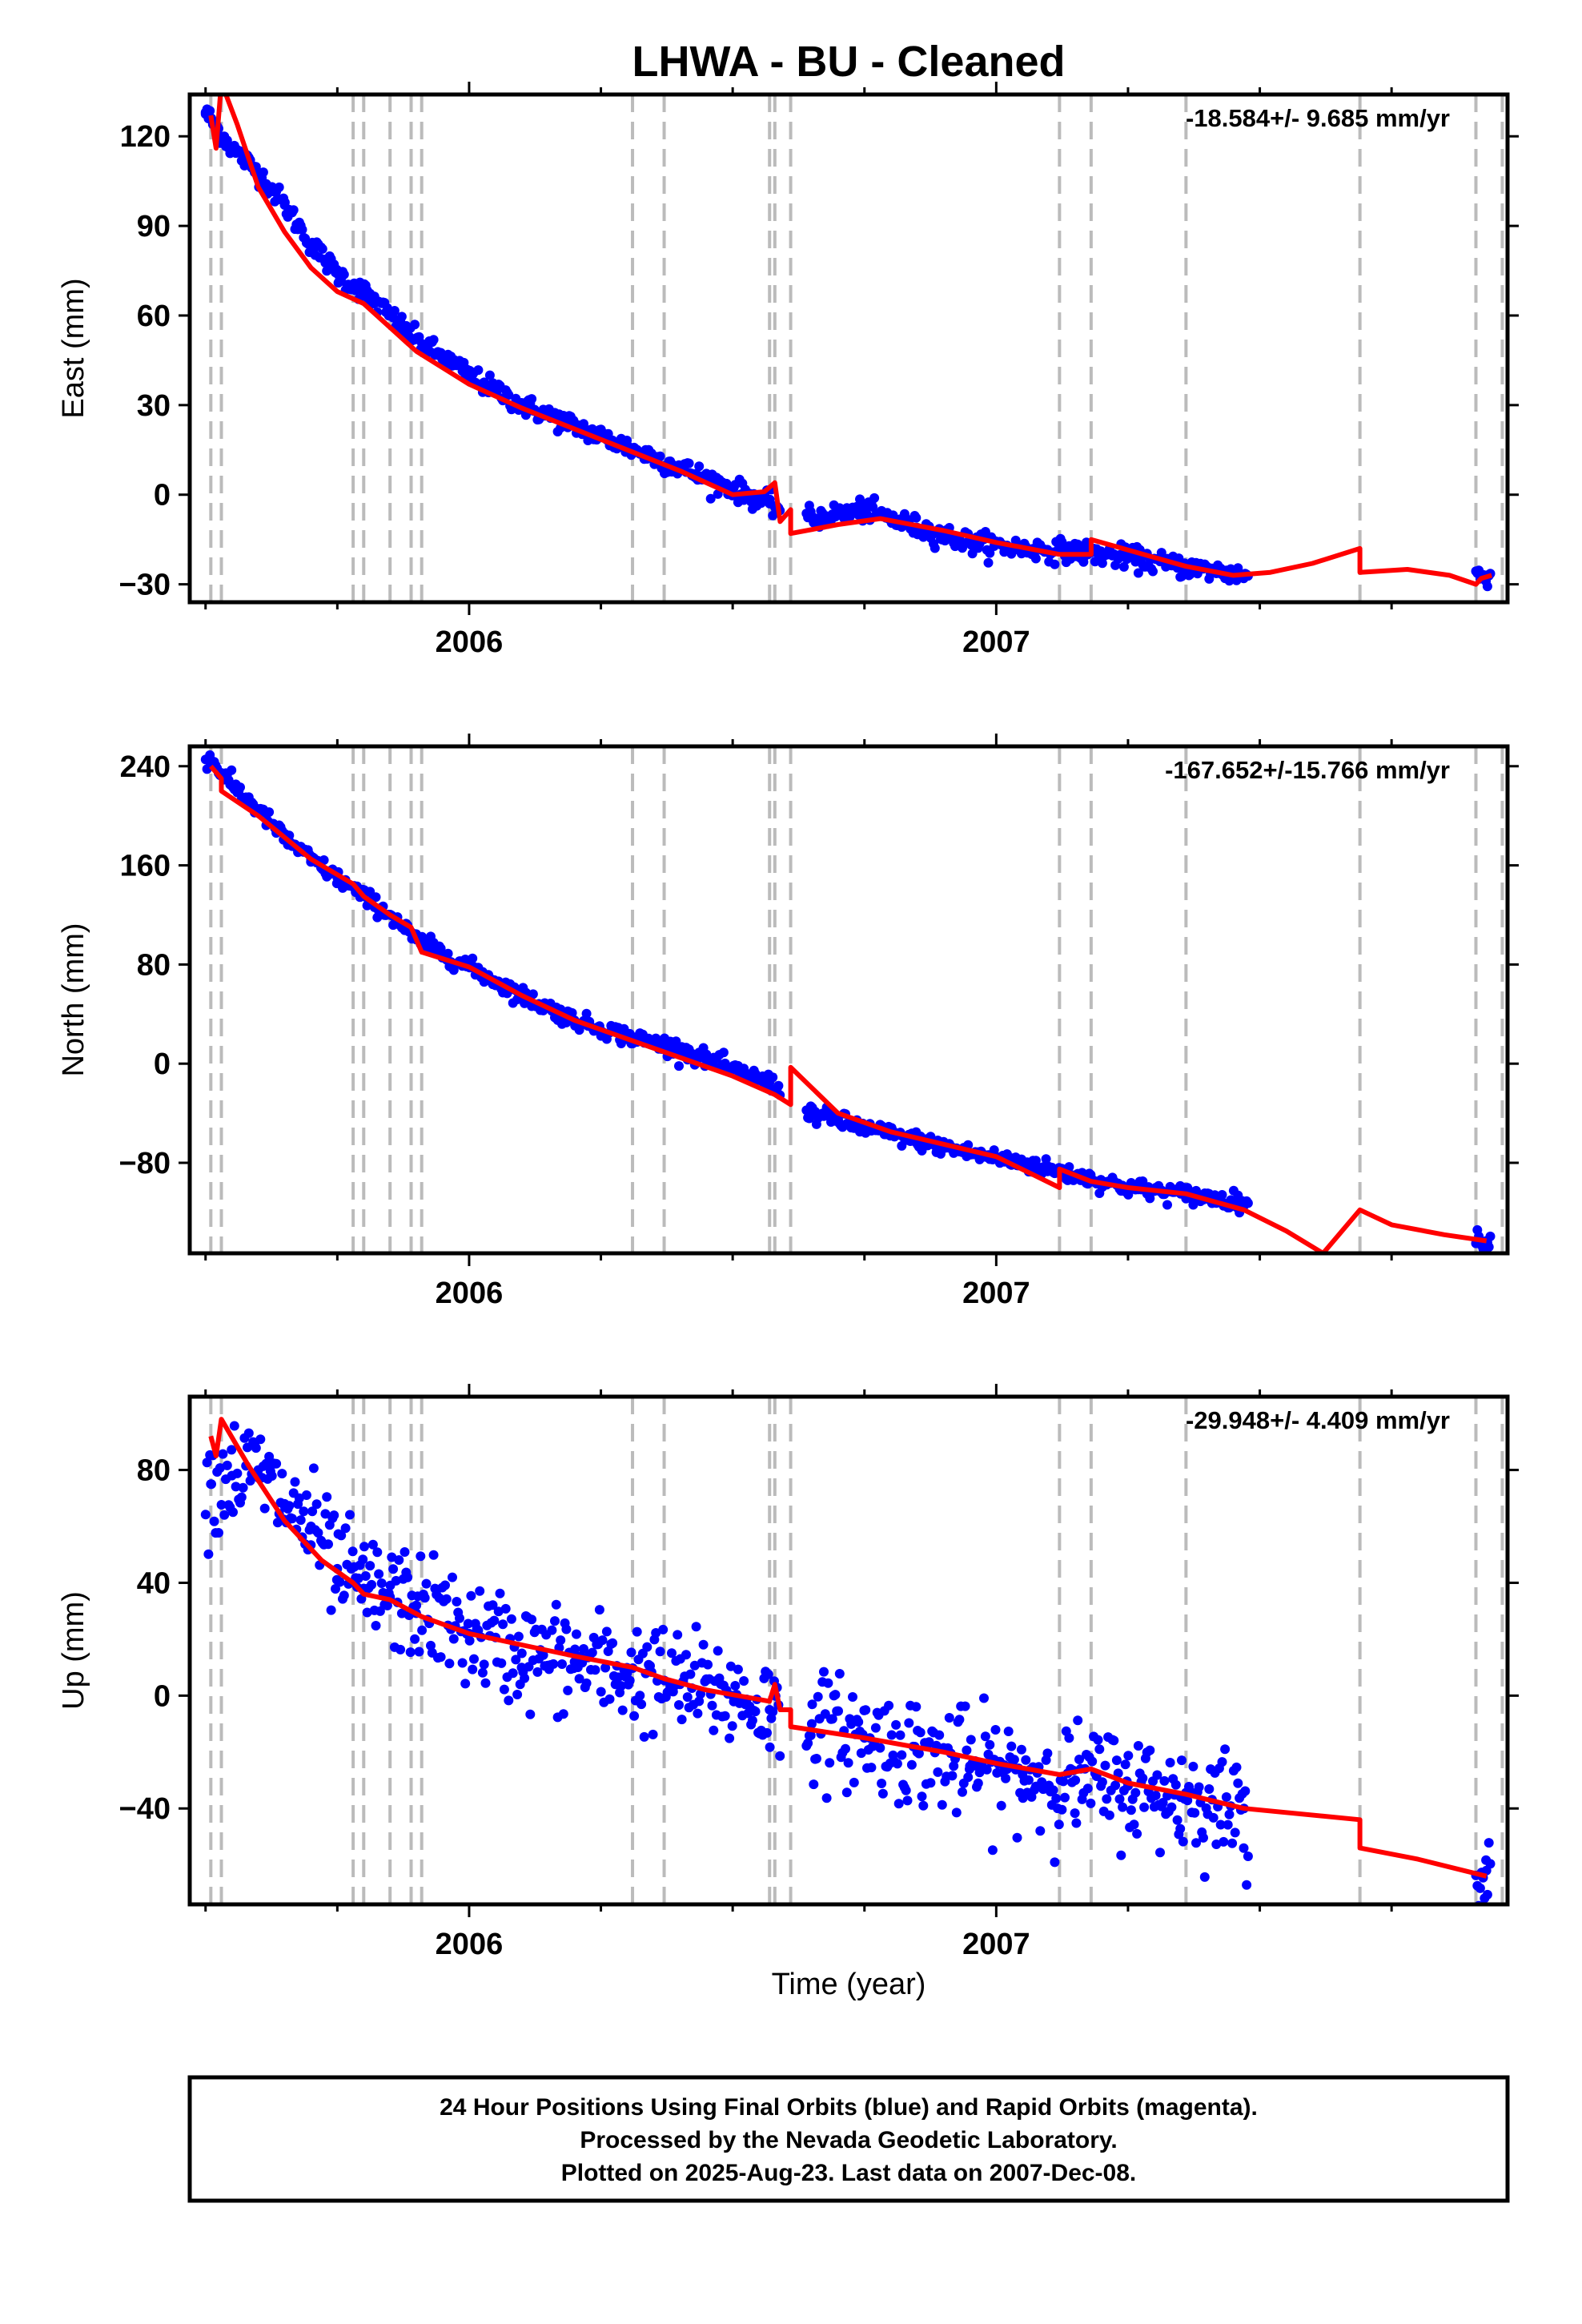 The image size is (1582, 2324). What do you see at coordinates (145, 1809) in the screenshot?
I see `up-y-tick-label: −40` at bounding box center [145, 1809].